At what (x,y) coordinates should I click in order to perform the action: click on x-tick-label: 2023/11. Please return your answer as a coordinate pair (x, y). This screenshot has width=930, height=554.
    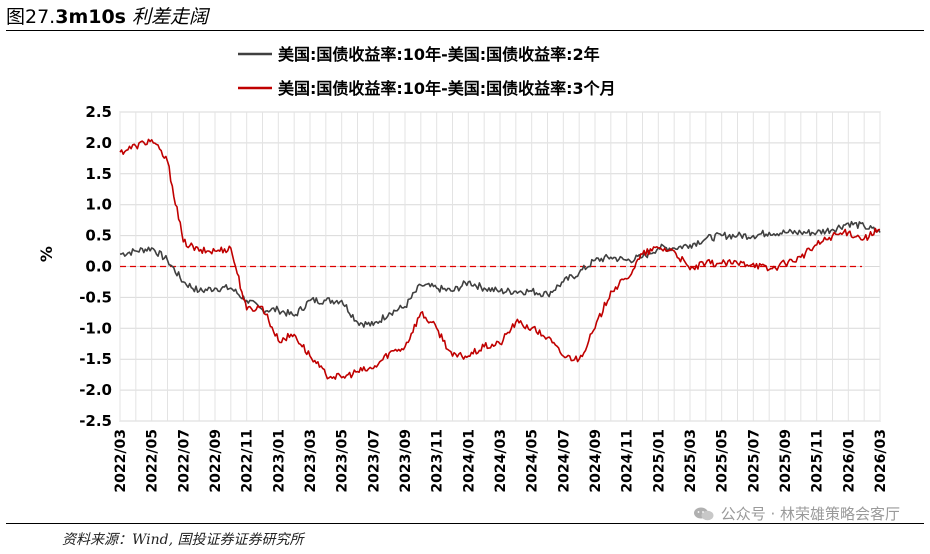
    Looking at the image, I should click on (438, 461).